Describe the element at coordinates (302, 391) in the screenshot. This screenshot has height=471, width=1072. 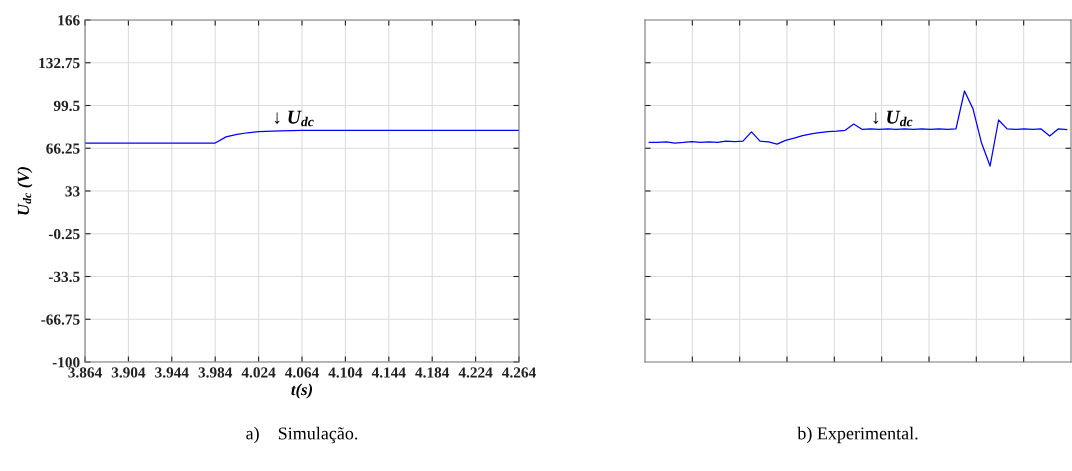
I see `x-axis-title: t(s)` at that location.